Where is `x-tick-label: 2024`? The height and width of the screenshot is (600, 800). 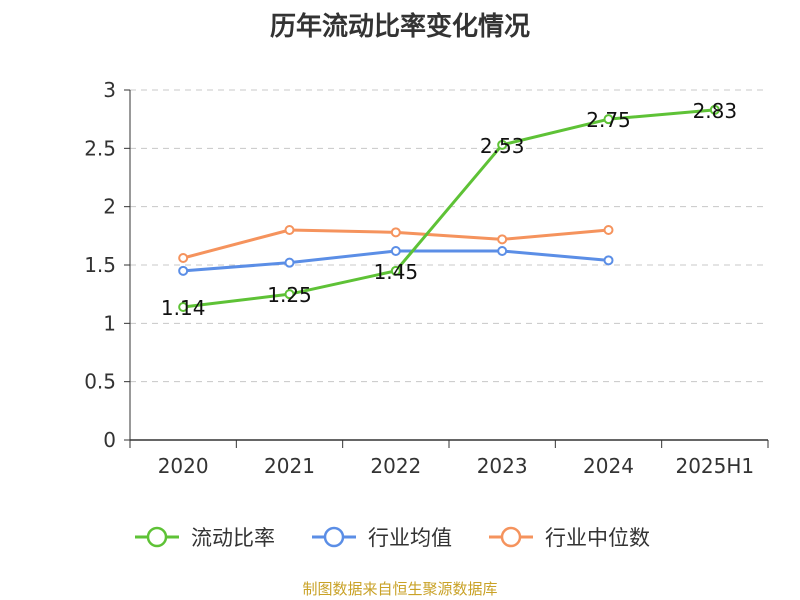 x-tick-label: 2024 is located at coordinates (608, 466).